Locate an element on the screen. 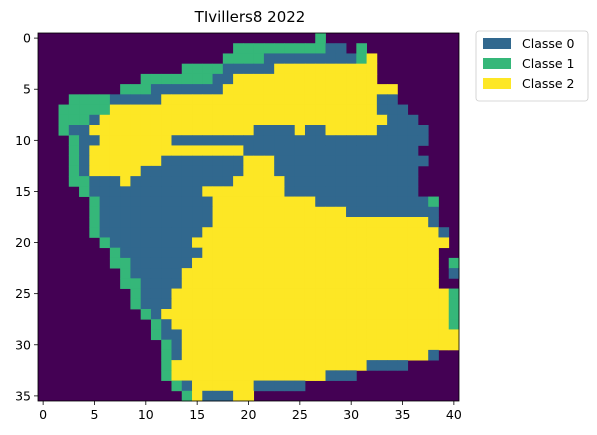 The image size is (597, 435). x-tick-label: 20 is located at coordinates (249, 414).